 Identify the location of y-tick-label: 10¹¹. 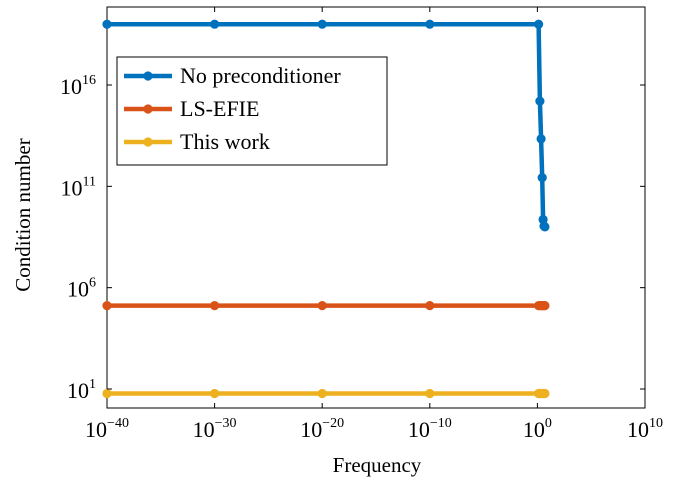
(78, 187).